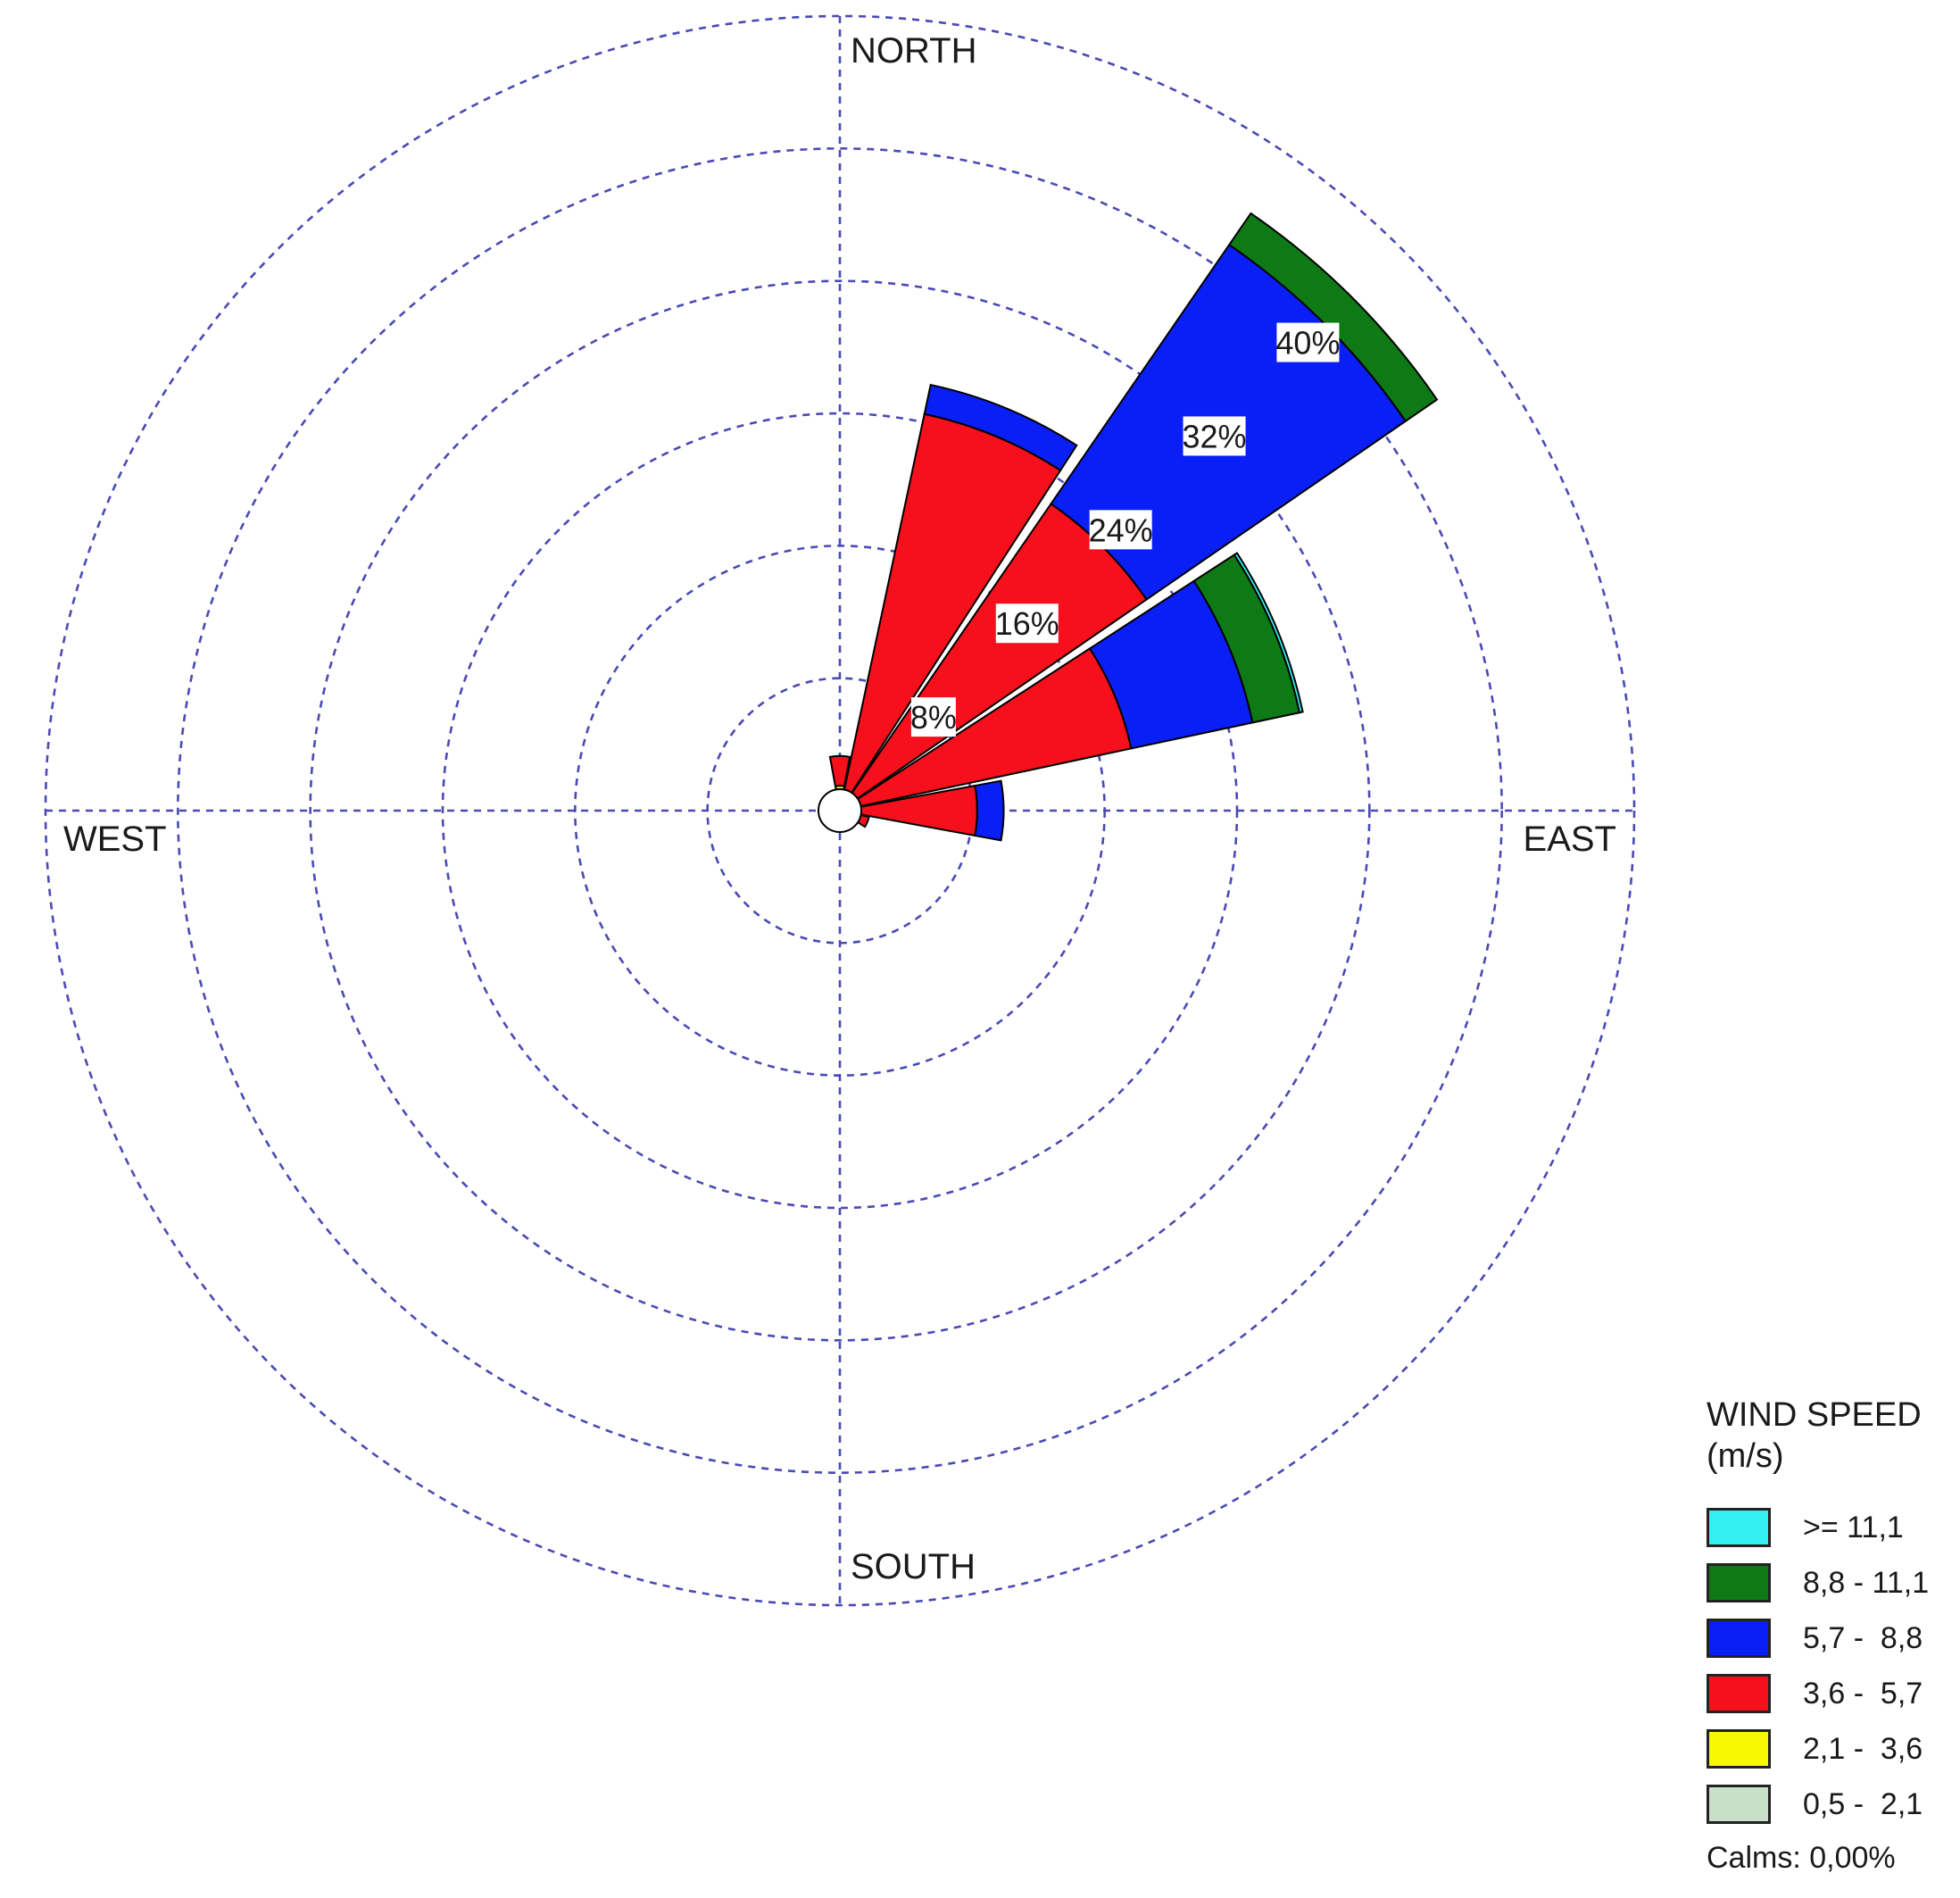 This screenshot has height=1898, width=1960. Describe the element at coordinates (1801, 1858) in the screenshot. I see `legend-calms: Calms: 0,00%` at that location.